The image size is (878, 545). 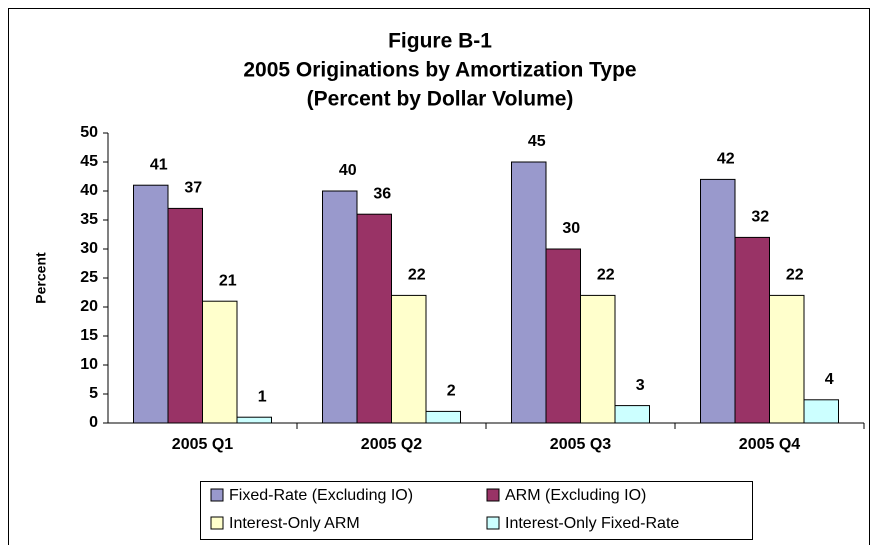 What do you see at coordinates (41, 278) in the screenshot?
I see `y-axis-label: Percent` at bounding box center [41, 278].